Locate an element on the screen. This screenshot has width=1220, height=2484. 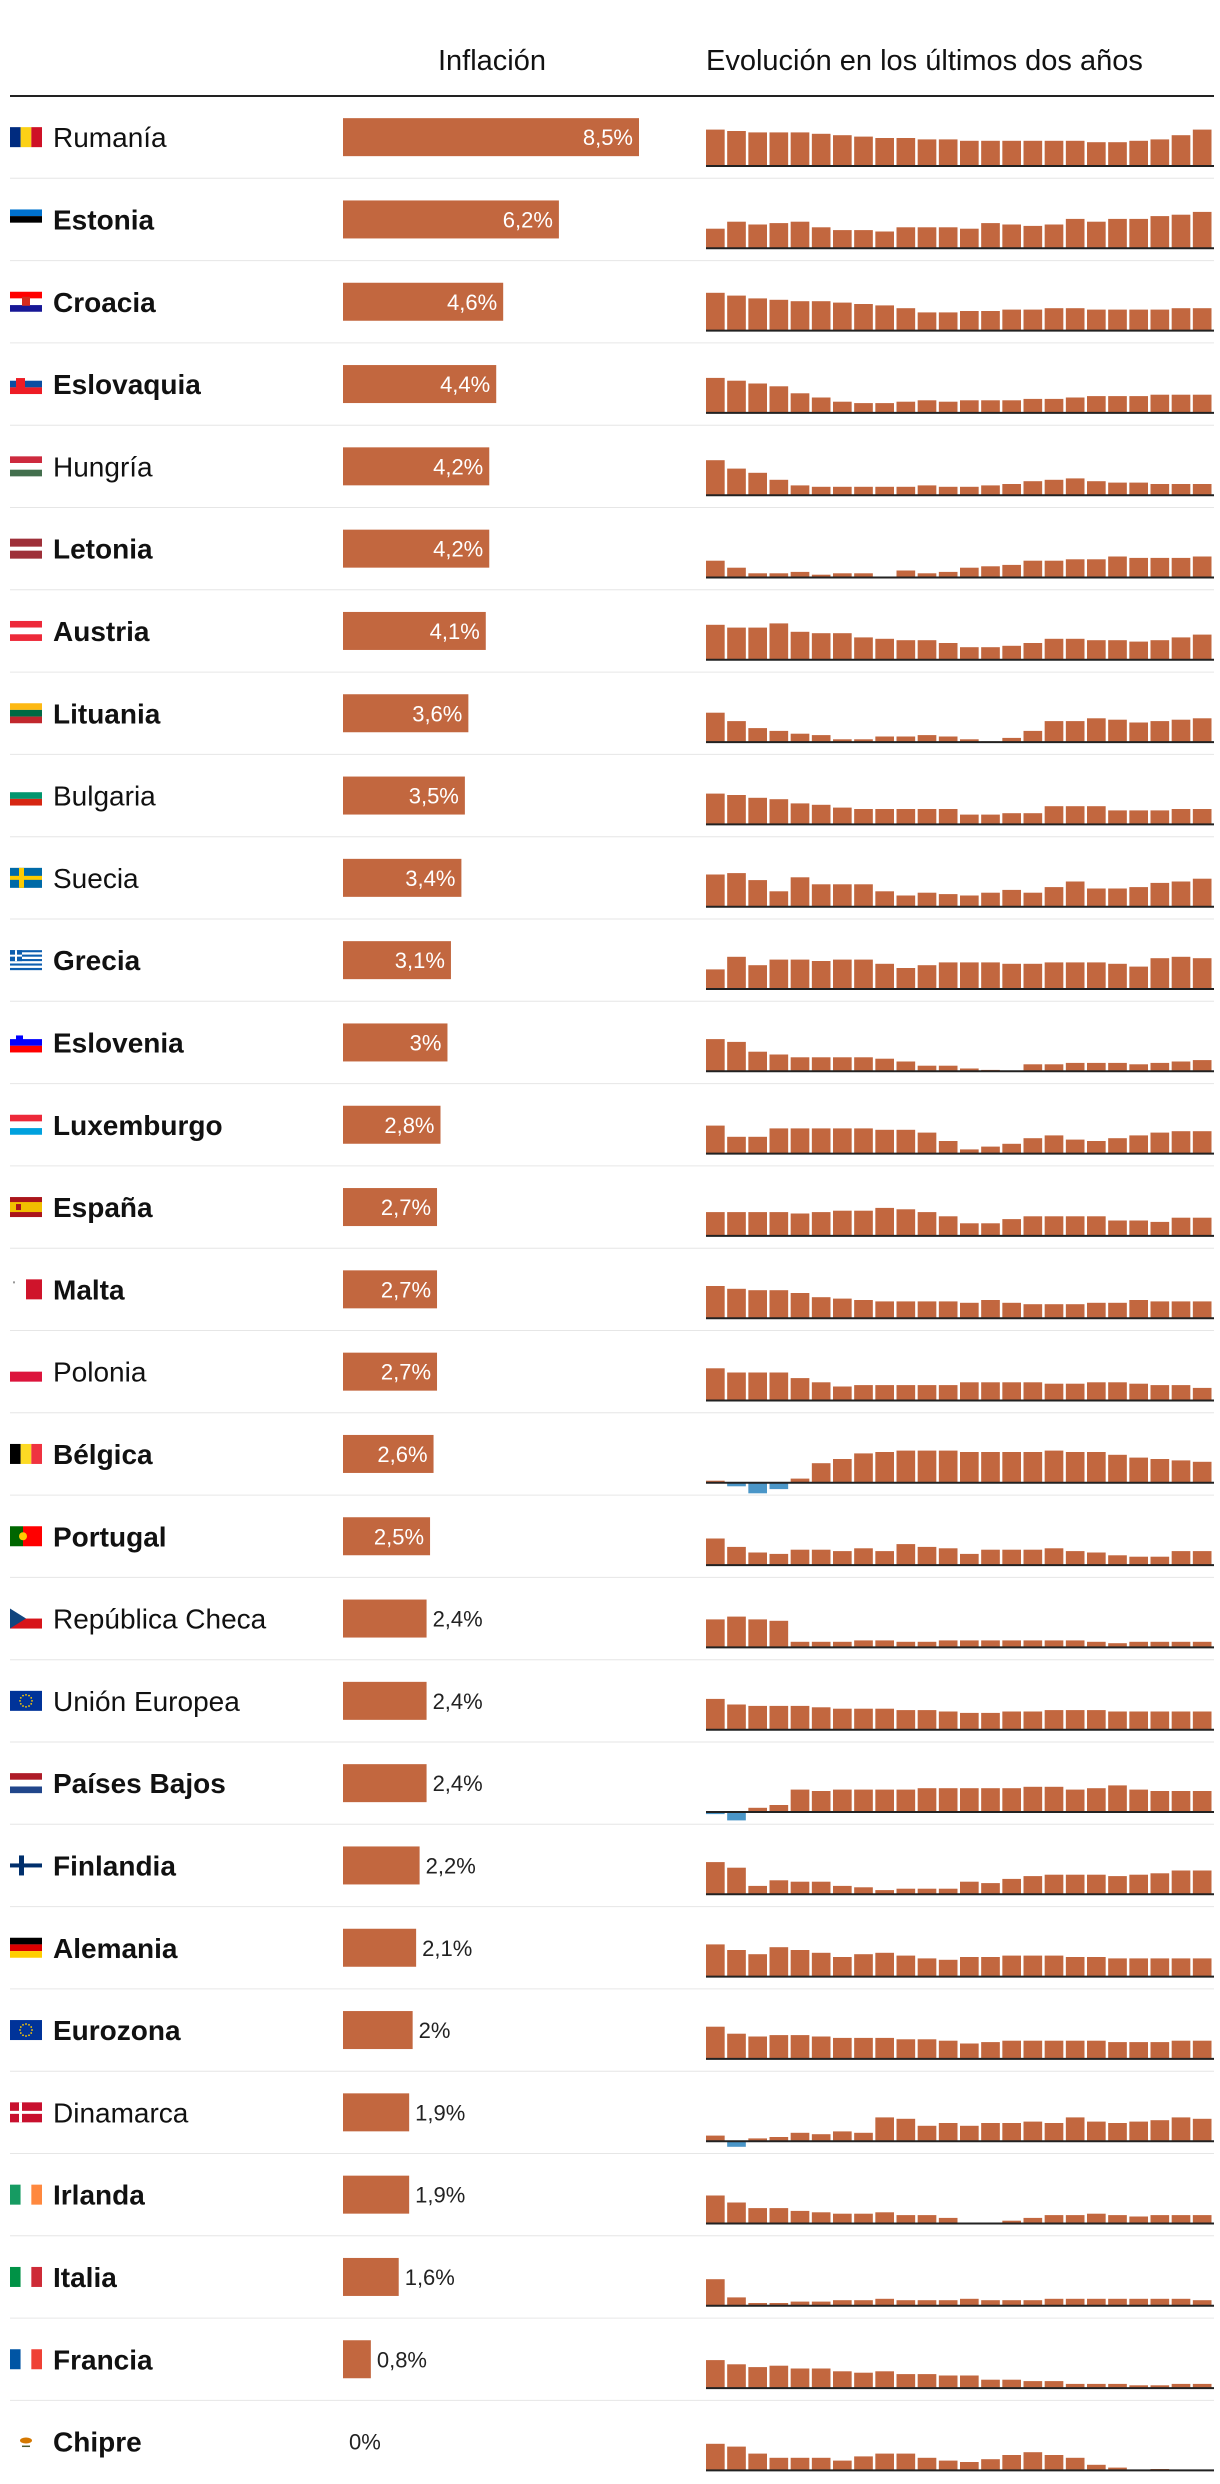
row-italia: Italia 1,6% is located at coordinates (612, 2288).